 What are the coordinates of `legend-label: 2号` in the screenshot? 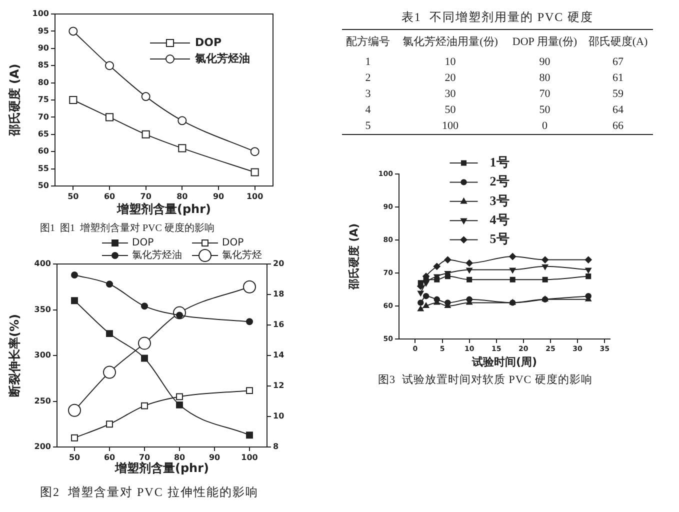 It's located at (500, 181).